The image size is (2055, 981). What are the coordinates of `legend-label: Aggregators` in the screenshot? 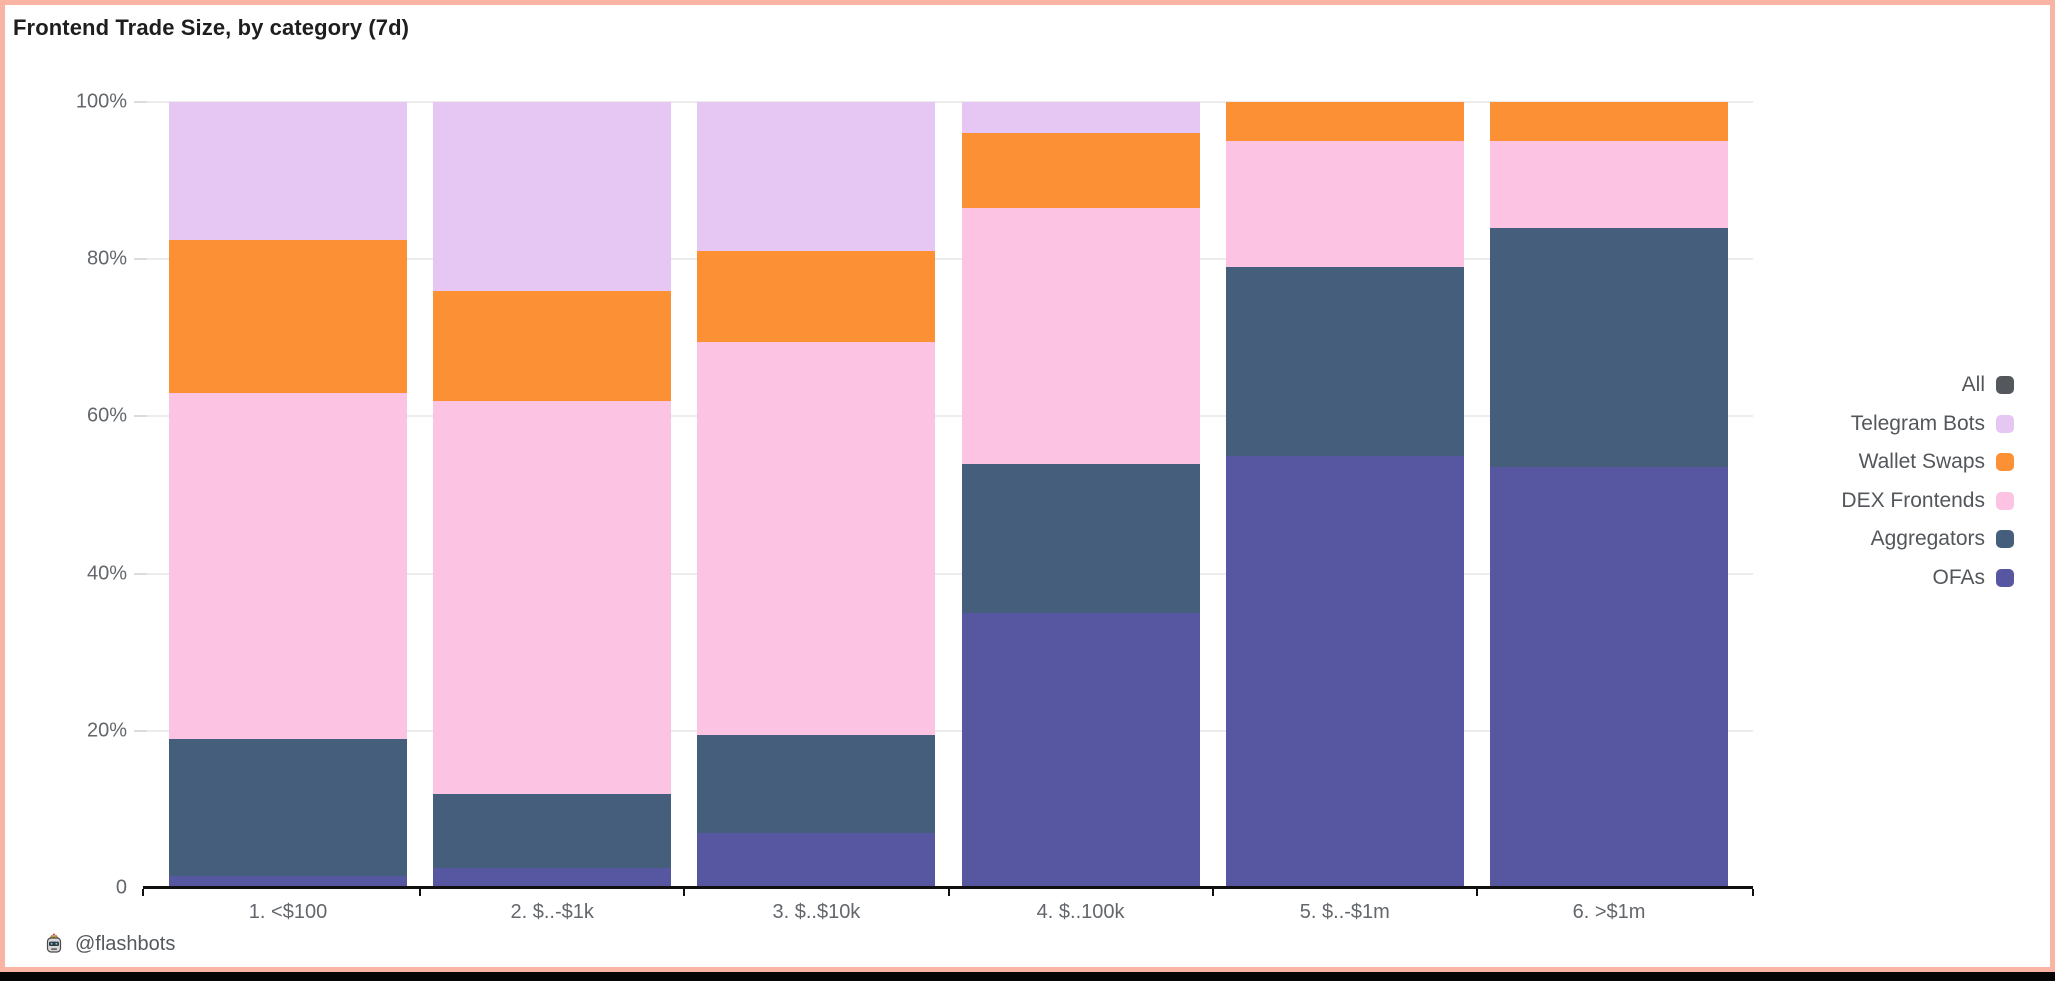 It's located at (1927, 539).